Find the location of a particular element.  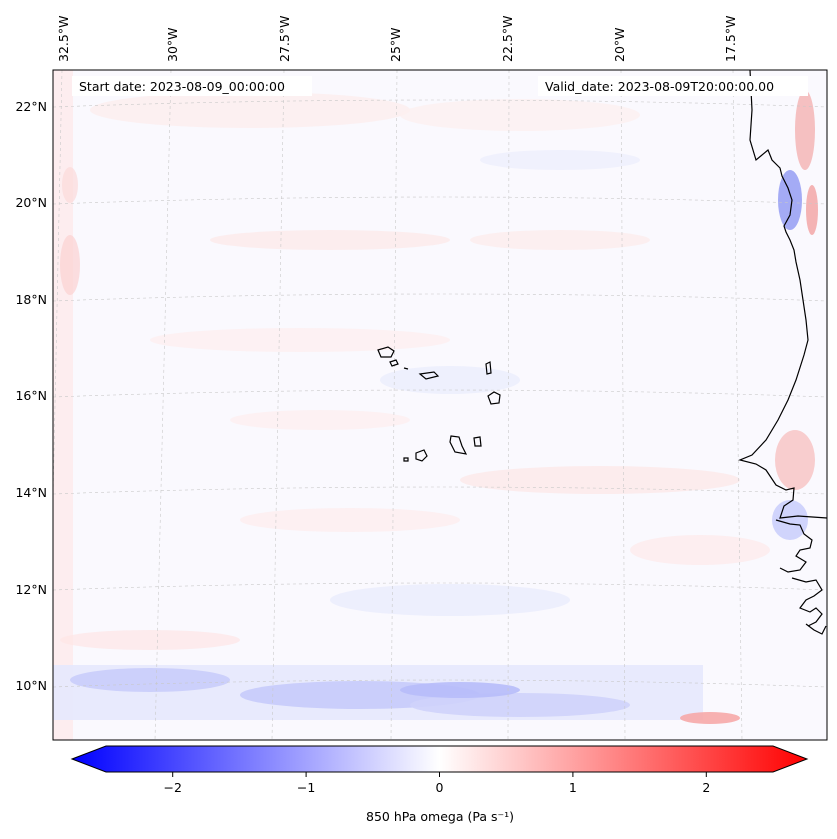

coastline is located at coordinates (782, 352).